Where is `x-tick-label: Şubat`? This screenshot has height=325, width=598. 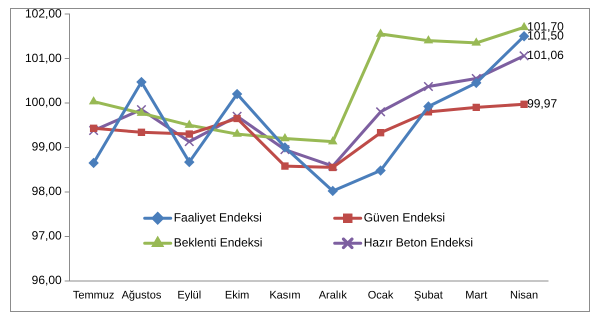 x-tick-label: Şubat is located at coordinates (428, 295).